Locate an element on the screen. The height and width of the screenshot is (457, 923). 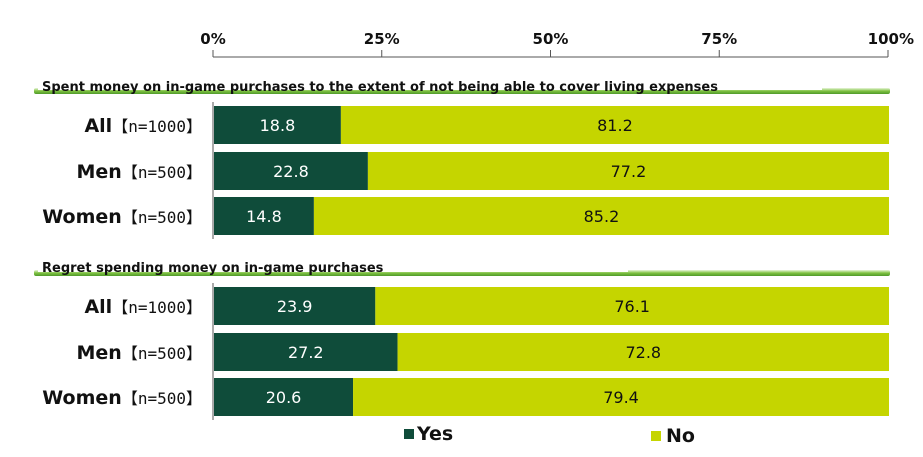
bar-no-value: 79.4 is located at coordinates (621, 397).